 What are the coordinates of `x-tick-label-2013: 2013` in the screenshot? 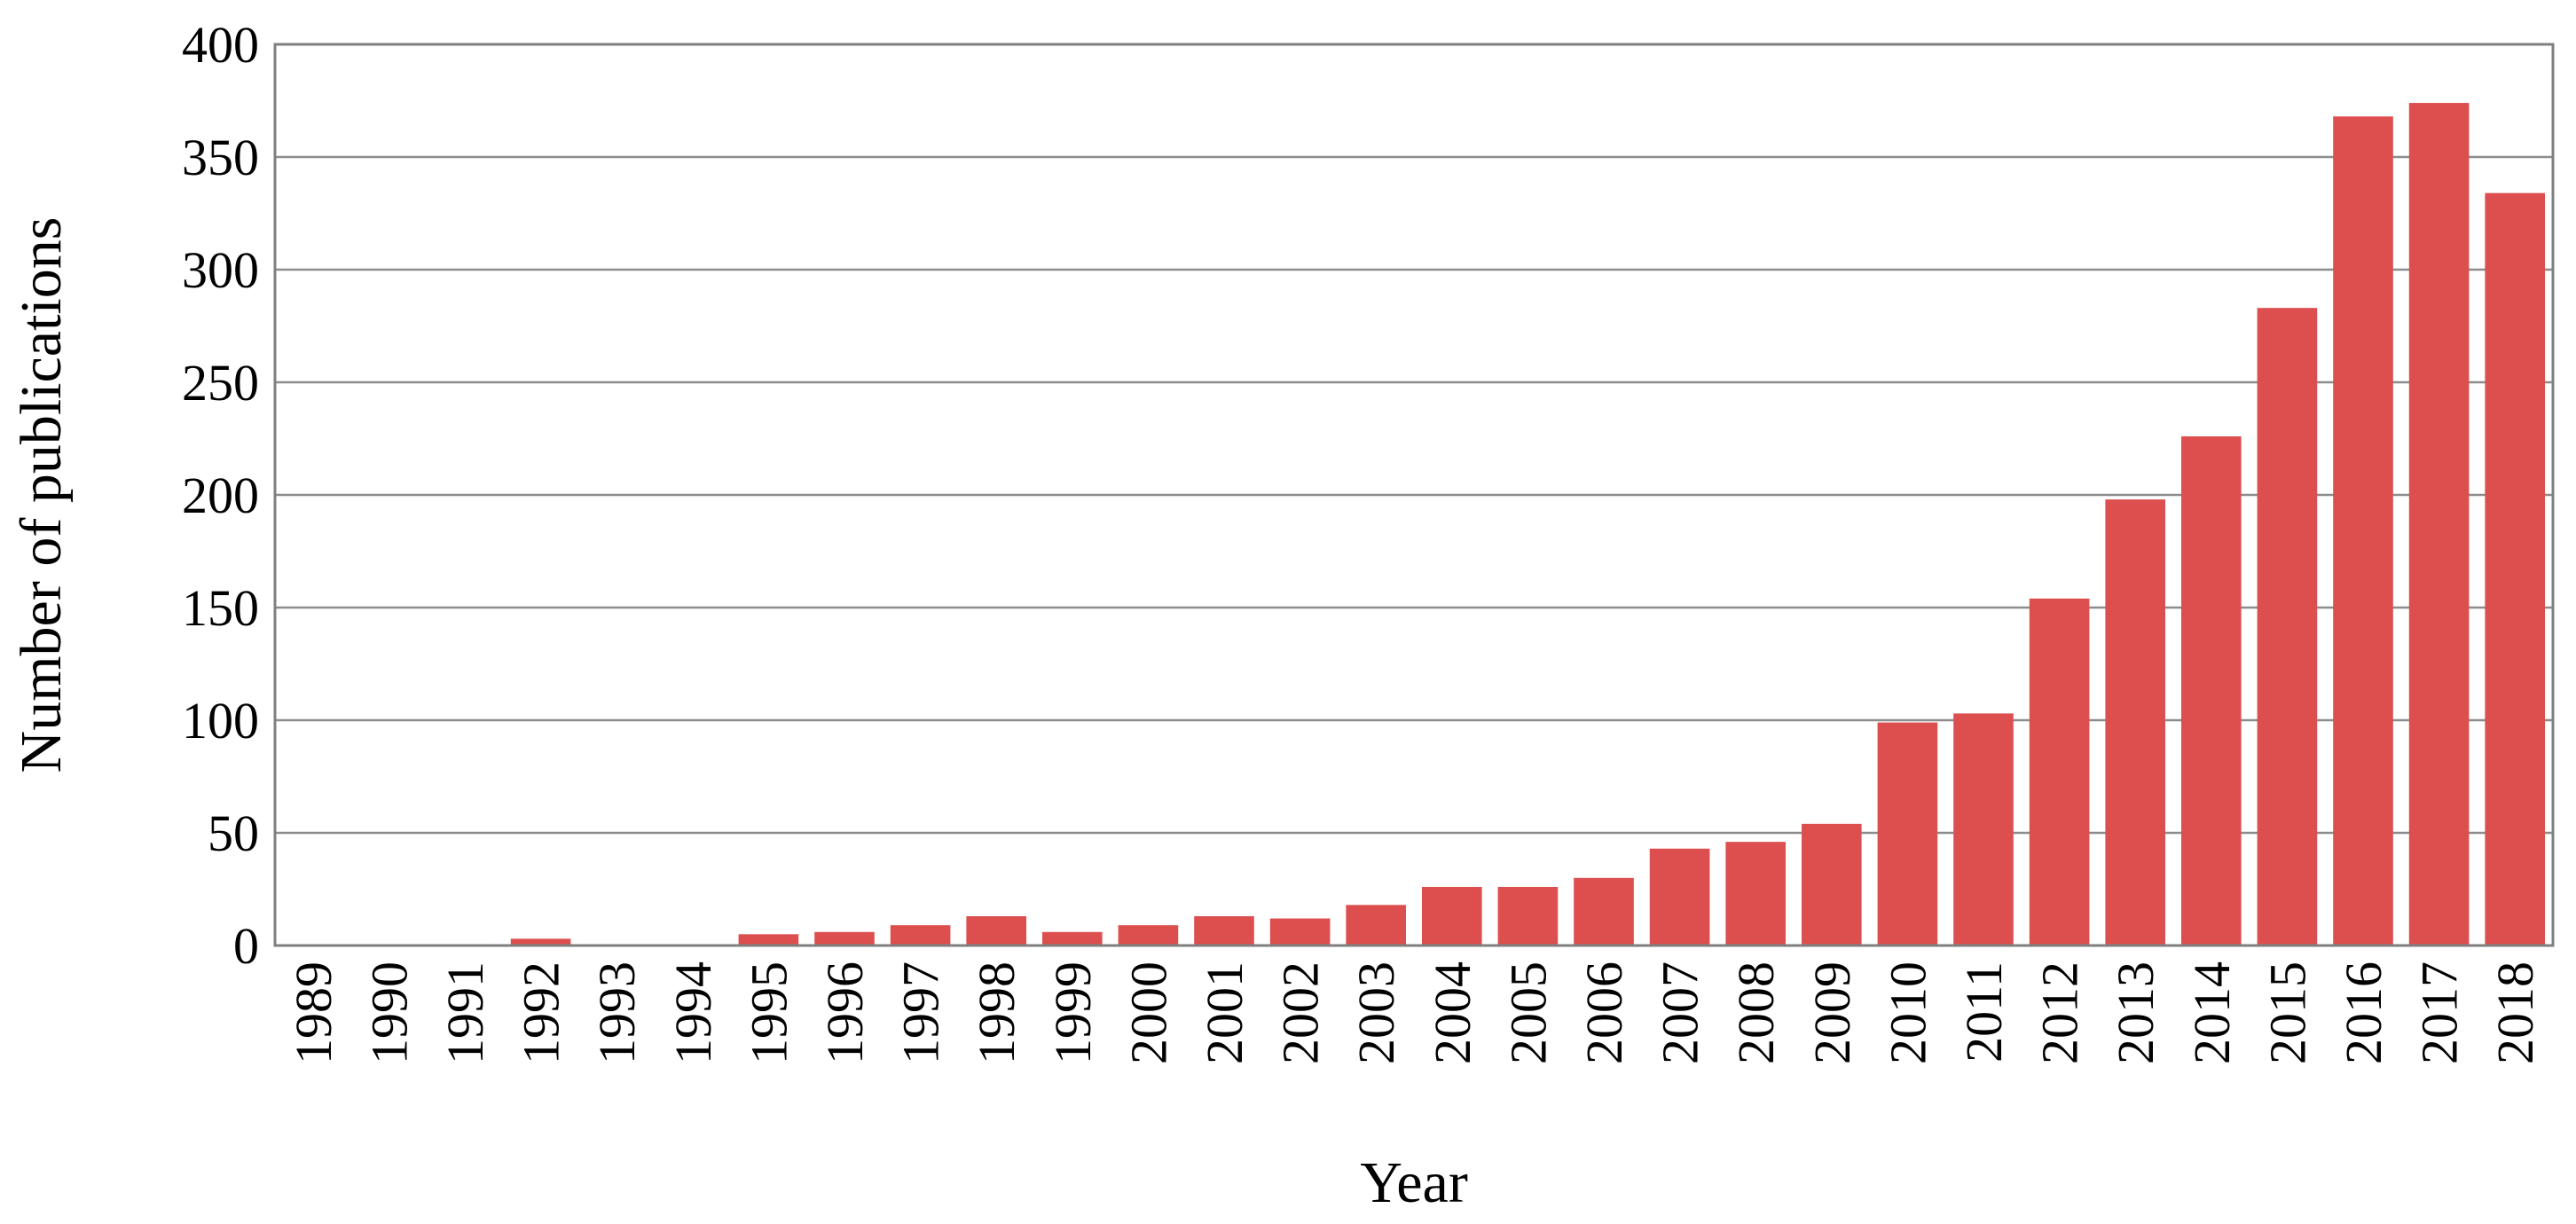 It's located at (2135, 1012).